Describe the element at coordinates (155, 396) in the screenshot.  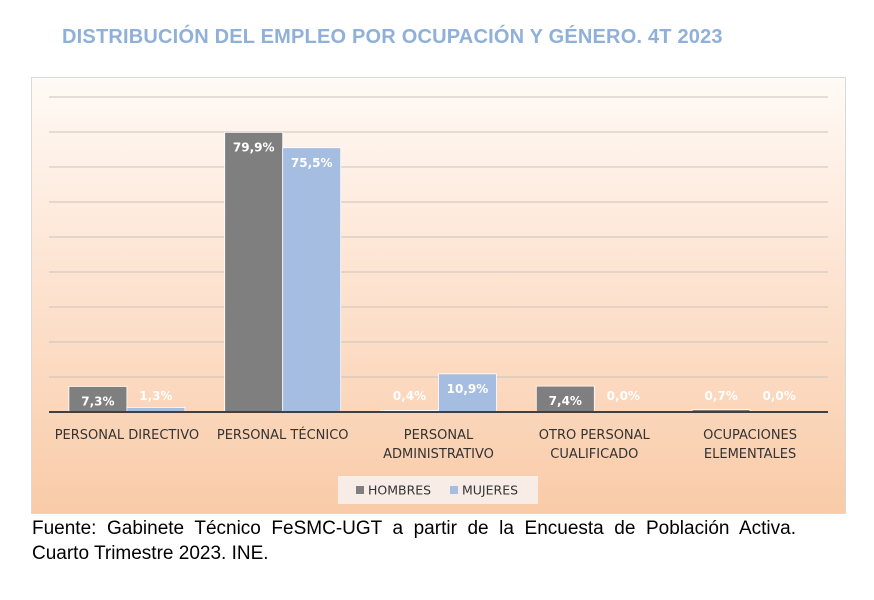
I see `data-label: 1,3%` at that location.